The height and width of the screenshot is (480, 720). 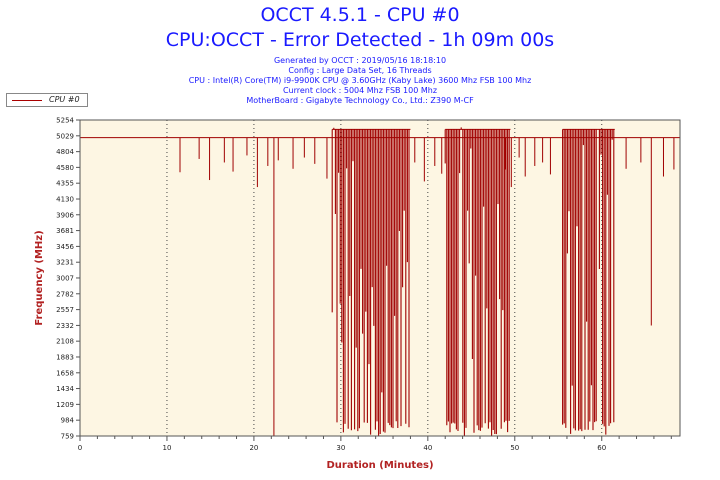 I want to click on info-config: Config : Large Data Set, 16 Threads, so click(x=360, y=70).